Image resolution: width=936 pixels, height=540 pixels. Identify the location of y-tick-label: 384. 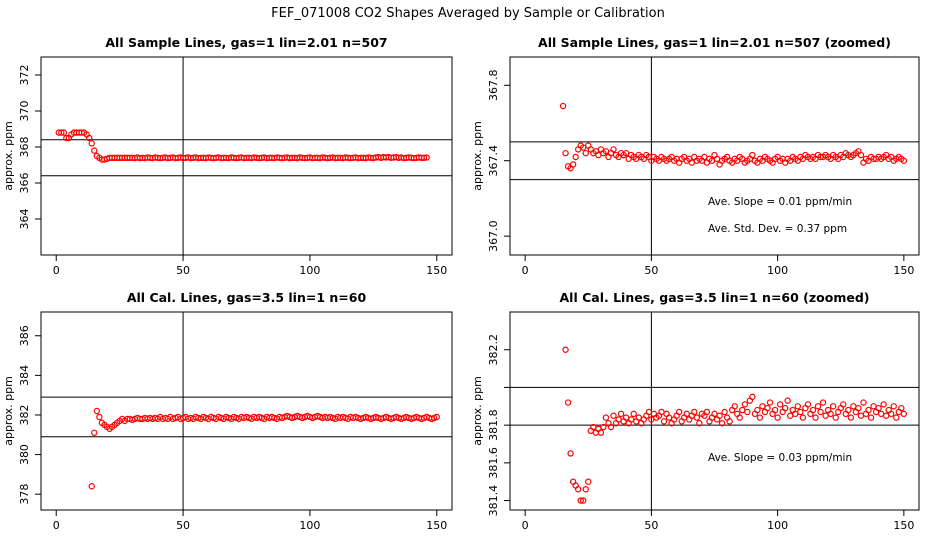
(24, 375).